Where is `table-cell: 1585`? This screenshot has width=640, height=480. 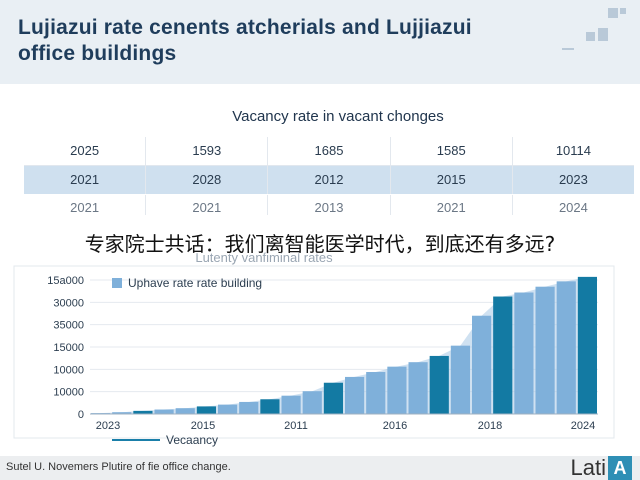
table-cell: 1585 is located at coordinates (452, 151).